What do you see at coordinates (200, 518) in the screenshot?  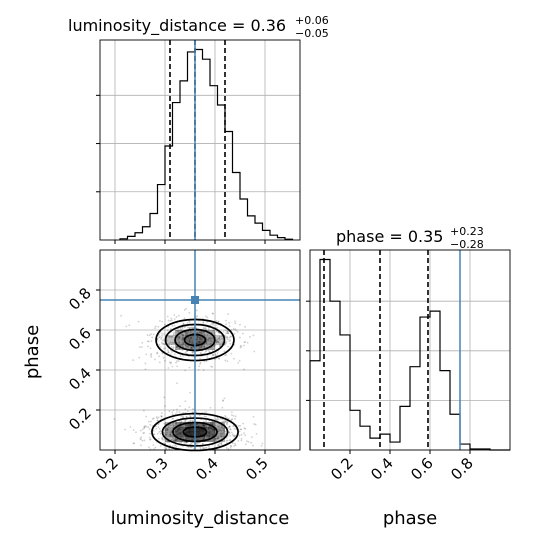 I see `x-axis-label-luminosity-distance: luminosity_distance` at bounding box center [200, 518].